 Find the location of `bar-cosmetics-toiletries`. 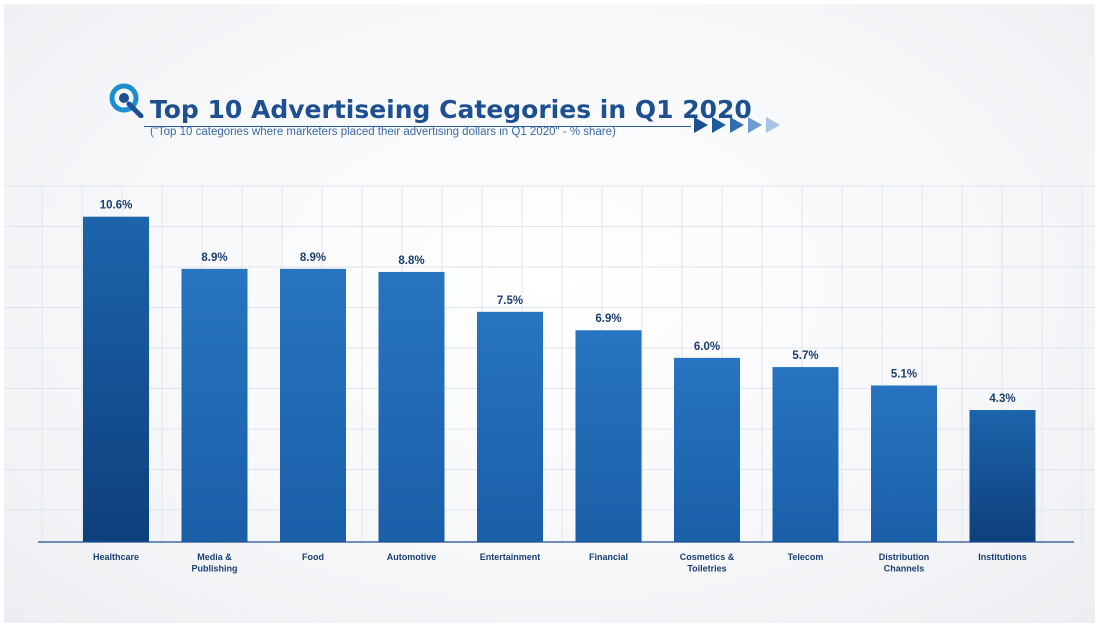

bar-cosmetics-toiletries is located at coordinates (707, 449).